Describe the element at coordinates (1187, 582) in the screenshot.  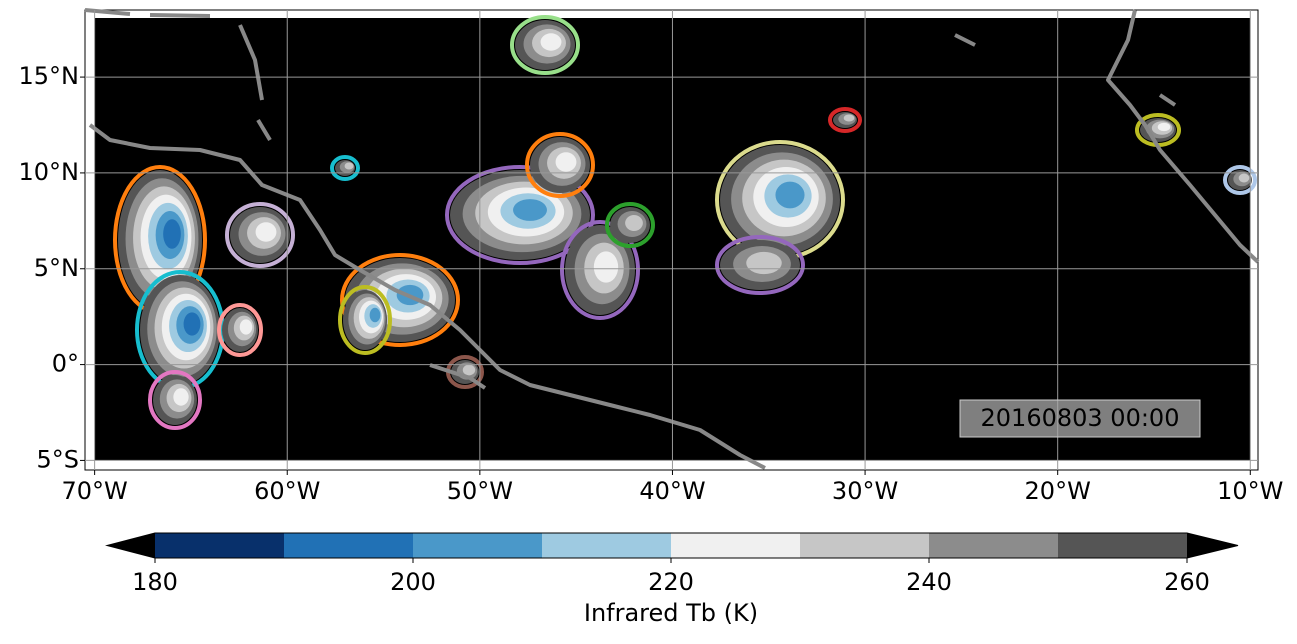
I see `colorbar-tick-label: 260` at that location.